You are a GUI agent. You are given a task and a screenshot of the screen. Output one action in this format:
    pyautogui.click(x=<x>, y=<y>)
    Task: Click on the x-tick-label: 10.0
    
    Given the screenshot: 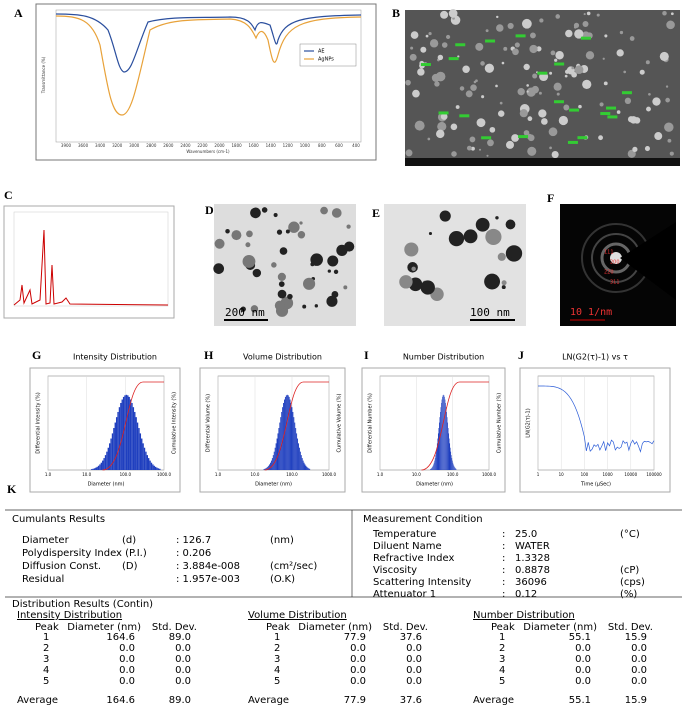 What is the action you would take?
    pyautogui.click(x=416, y=474)
    